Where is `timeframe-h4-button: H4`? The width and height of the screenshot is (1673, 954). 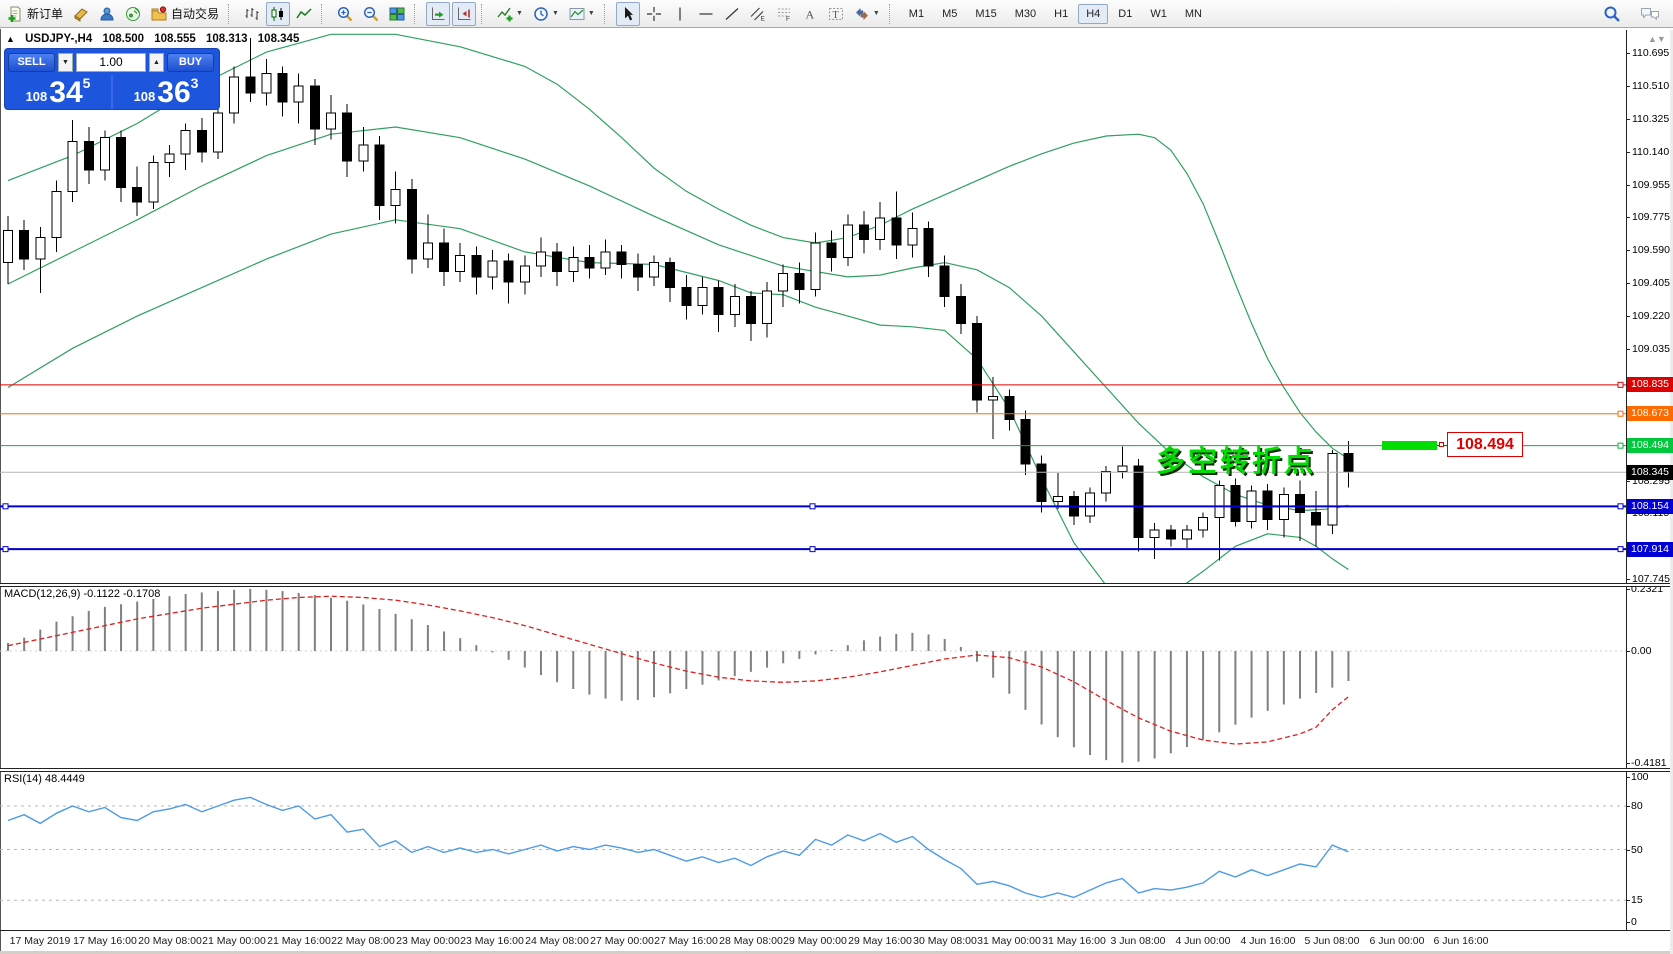 timeframe-h4-button: H4 is located at coordinates (1093, 13).